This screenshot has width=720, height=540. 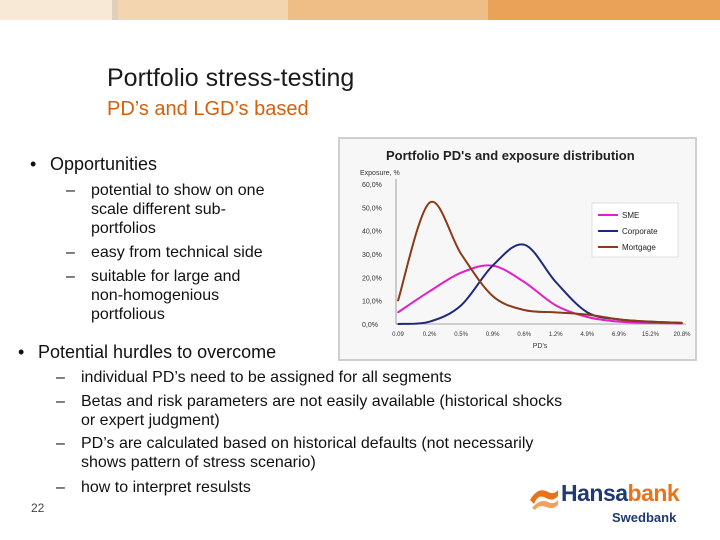 What do you see at coordinates (372, 232) in the screenshot?
I see `y-tick-label: 40,0%` at bounding box center [372, 232].